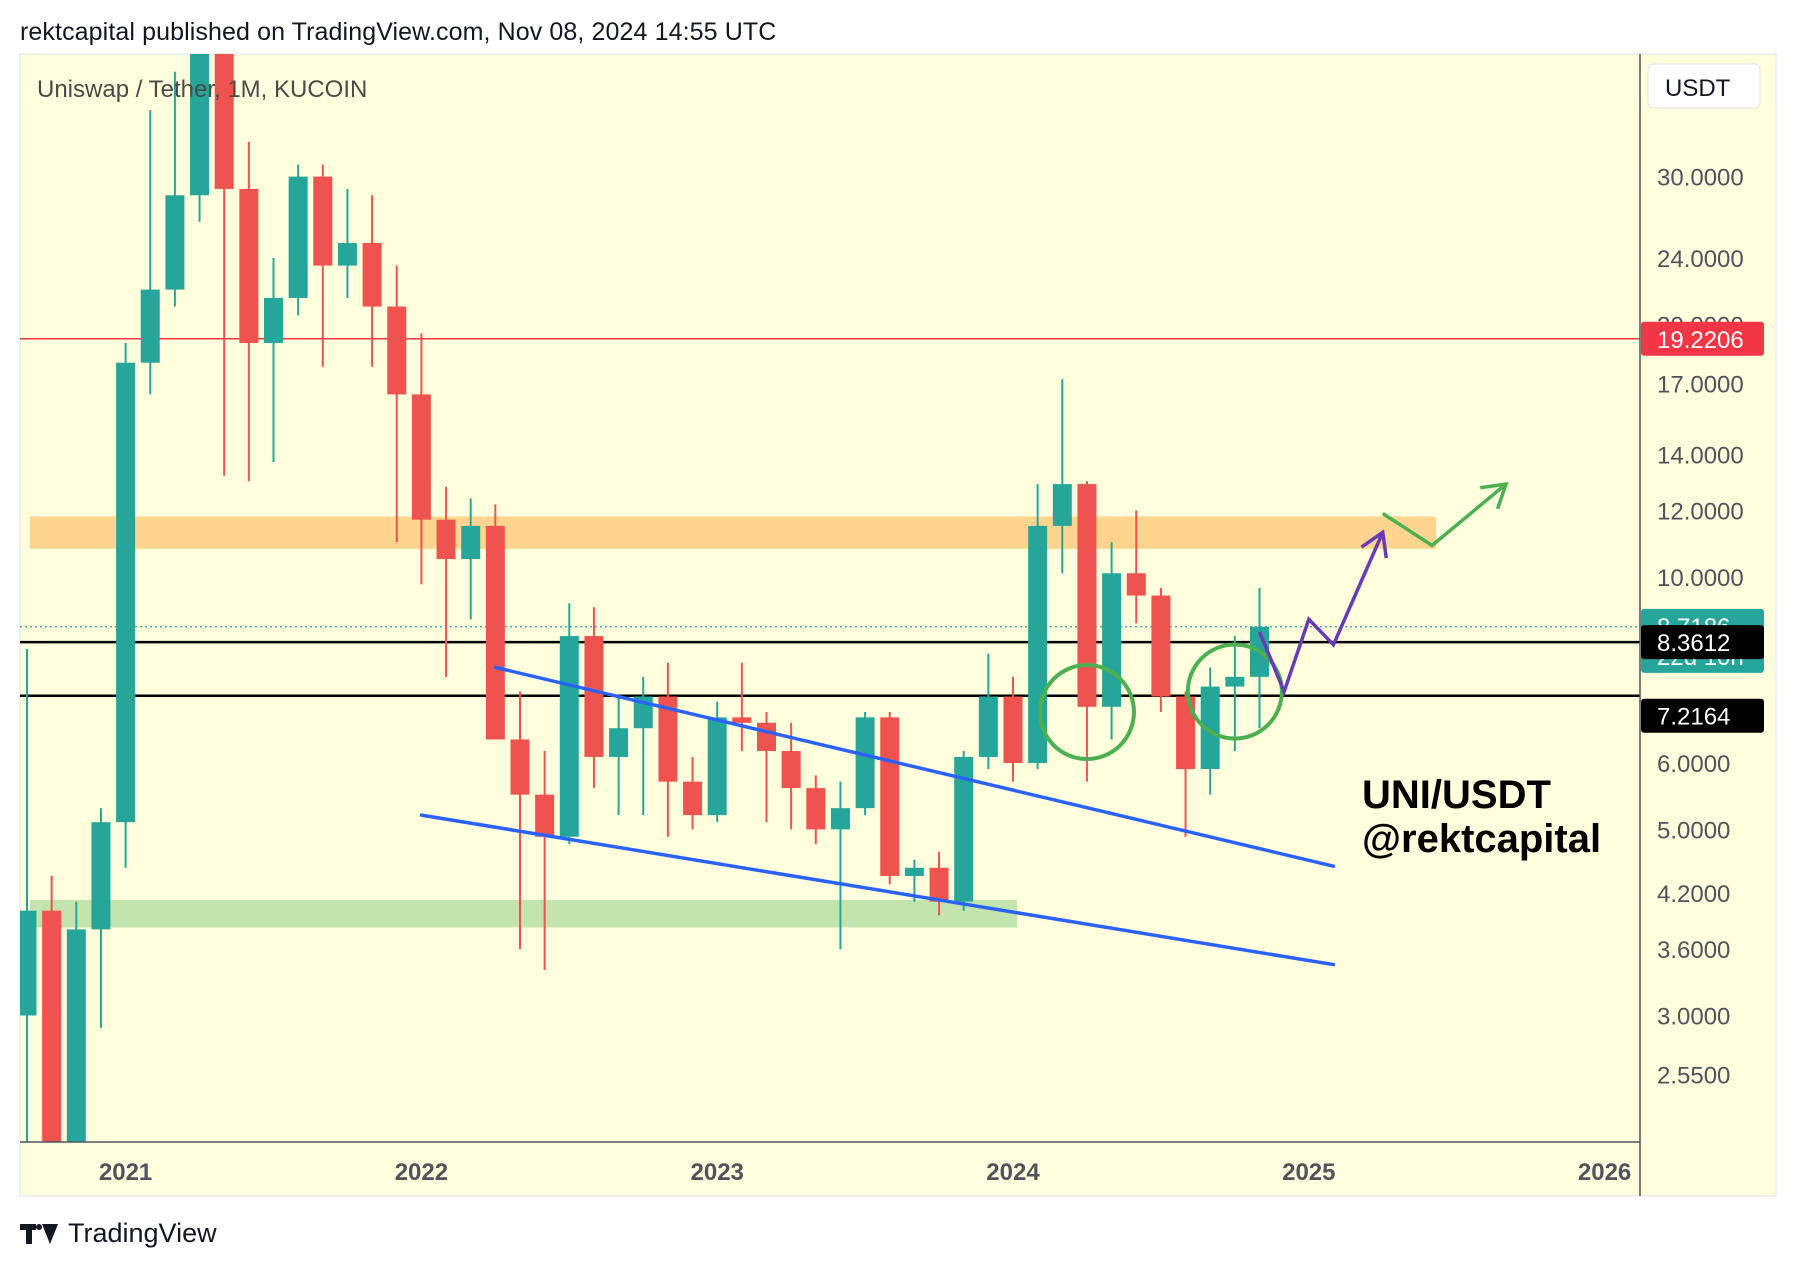 The image size is (1794, 1266). What do you see at coordinates (40, 1234) in the screenshot?
I see `tradingview-logo-icon` at bounding box center [40, 1234].